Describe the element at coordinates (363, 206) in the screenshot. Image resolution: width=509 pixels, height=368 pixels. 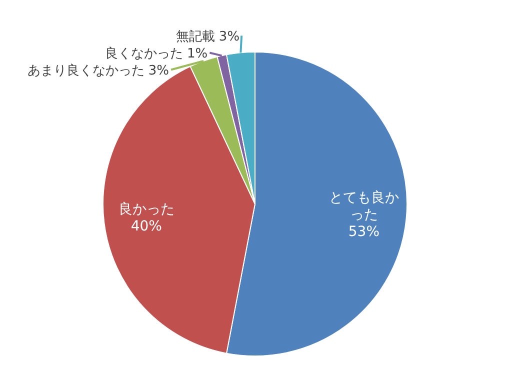
I see `slice-label: とても良かった` at that location.